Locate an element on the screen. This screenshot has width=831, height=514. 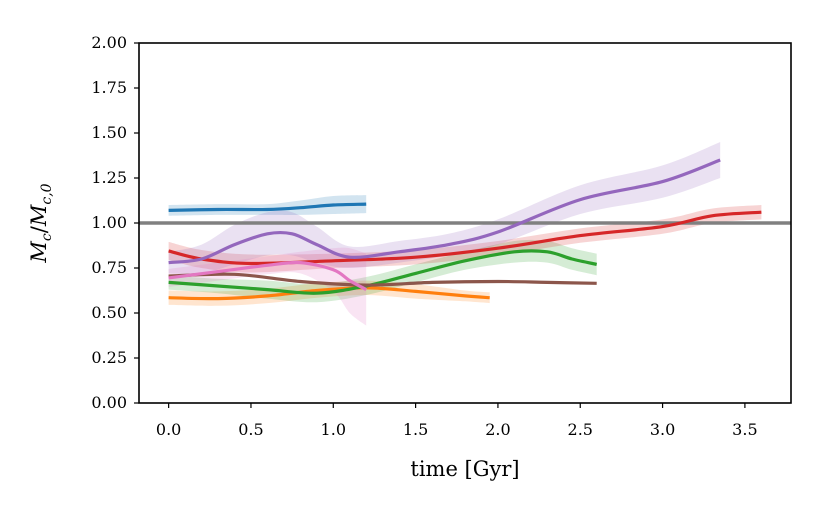
band-pink is located at coordinates (267, 286).